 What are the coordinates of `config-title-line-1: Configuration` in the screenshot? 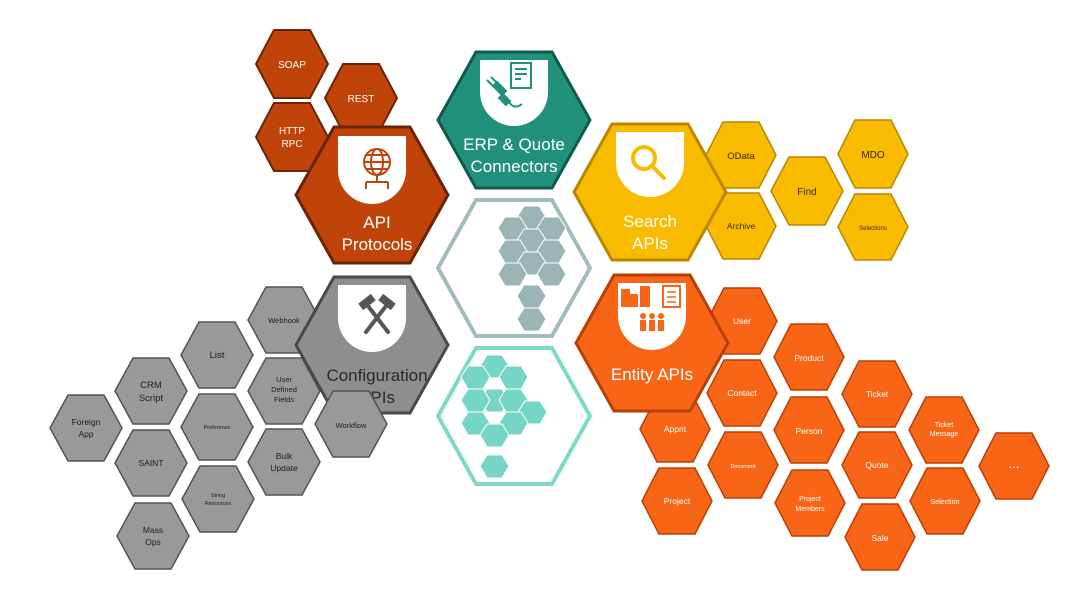 It's located at (376, 375).